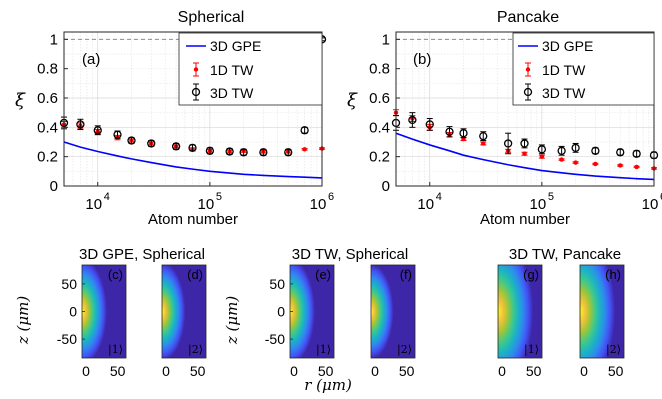 The height and width of the screenshot is (399, 662). I want to click on density-state-label-c: |1⟩, so click(115, 350).